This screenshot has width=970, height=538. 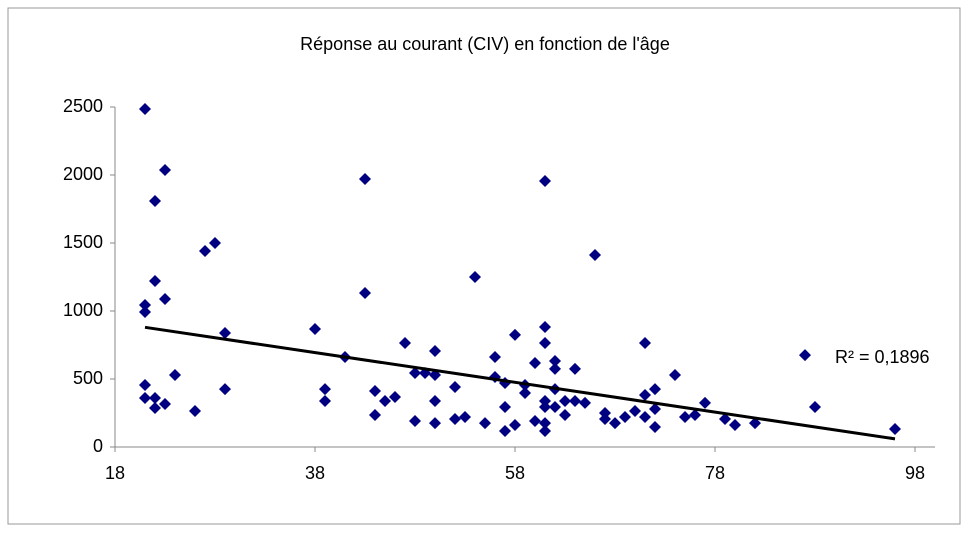 I want to click on y-tick-label: 2000, so click(x=83, y=174).